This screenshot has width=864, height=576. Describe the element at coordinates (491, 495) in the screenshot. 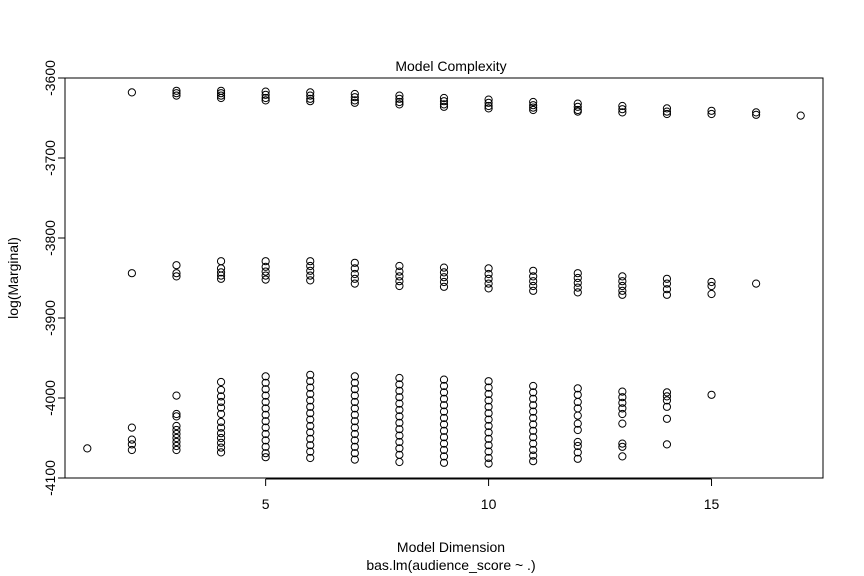

I see `x-axis: 5 10 15` at that location.